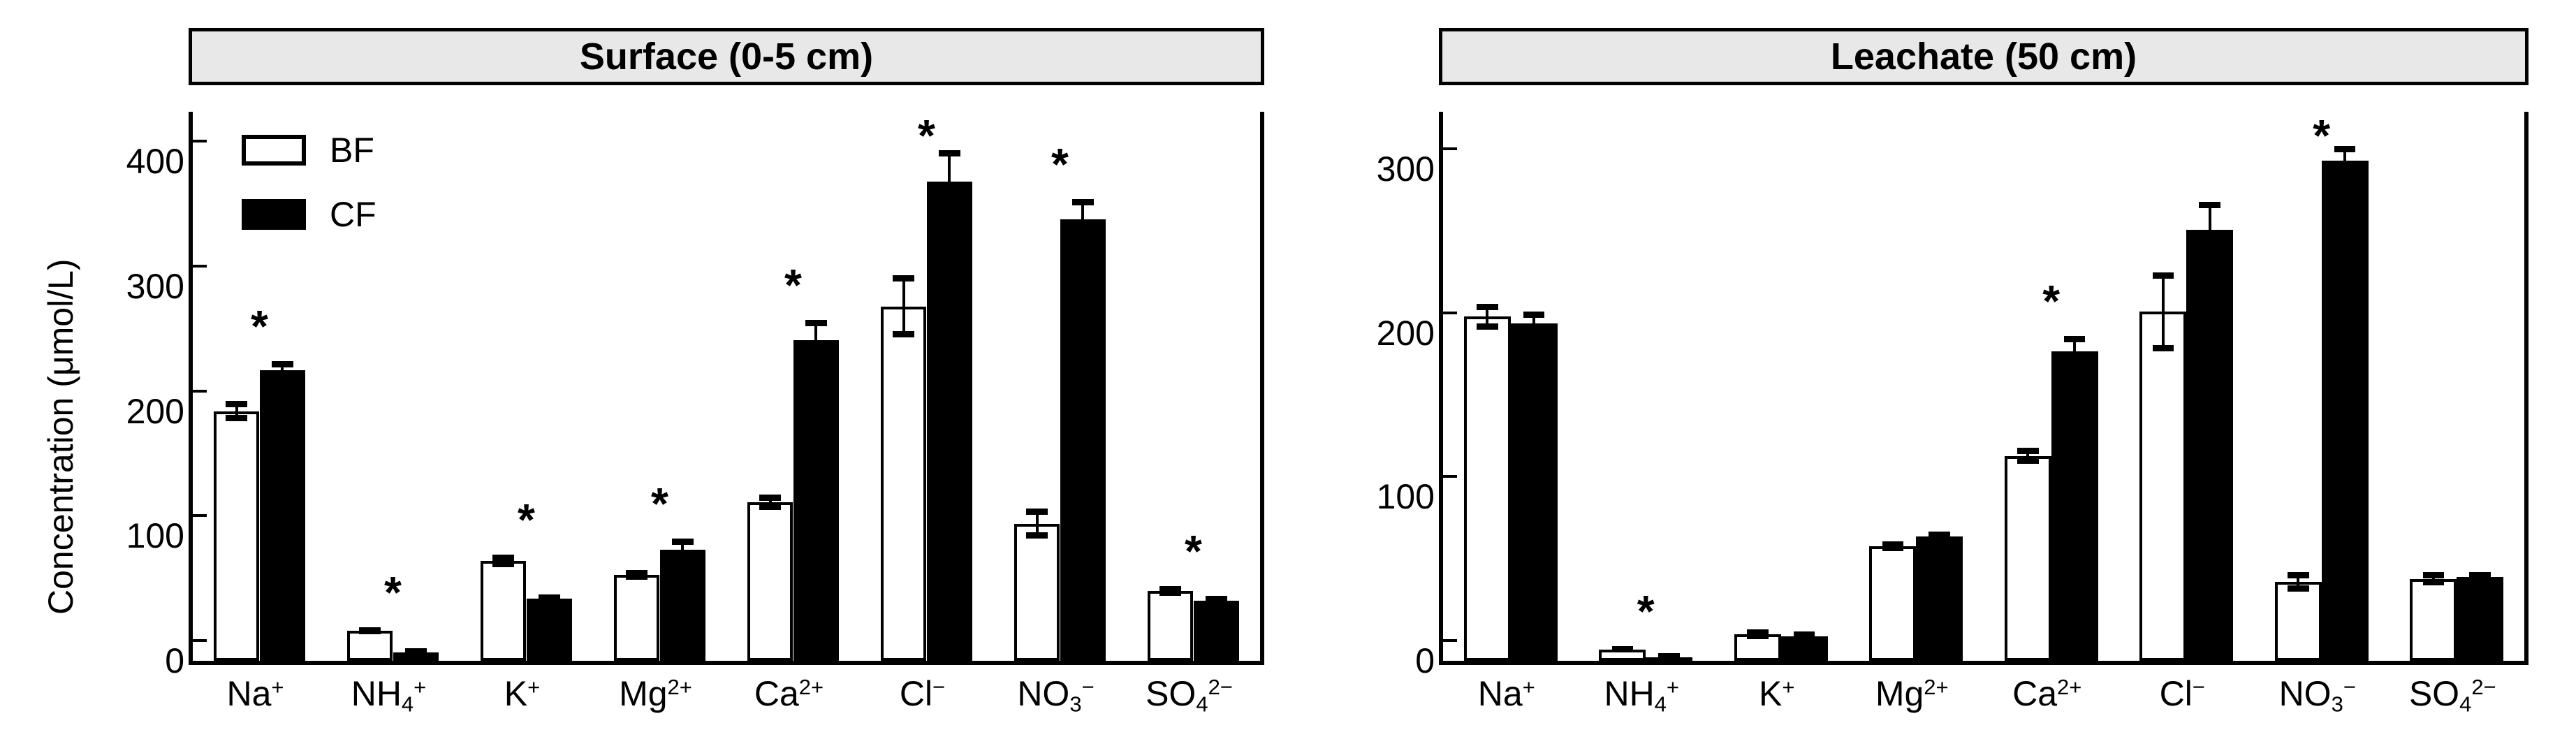 Image resolution: width=2576 pixels, height=753 pixels. Describe the element at coordinates (504, 611) in the screenshot. I see `bar-K+-BF` at that location.